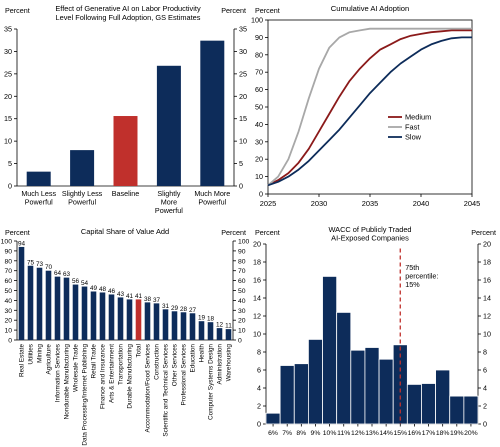 The image size is (500, 447). Describe the element at coordinates (287, 433) in the screenshot. I see `wacc-xtick-label: 7%` at that location.